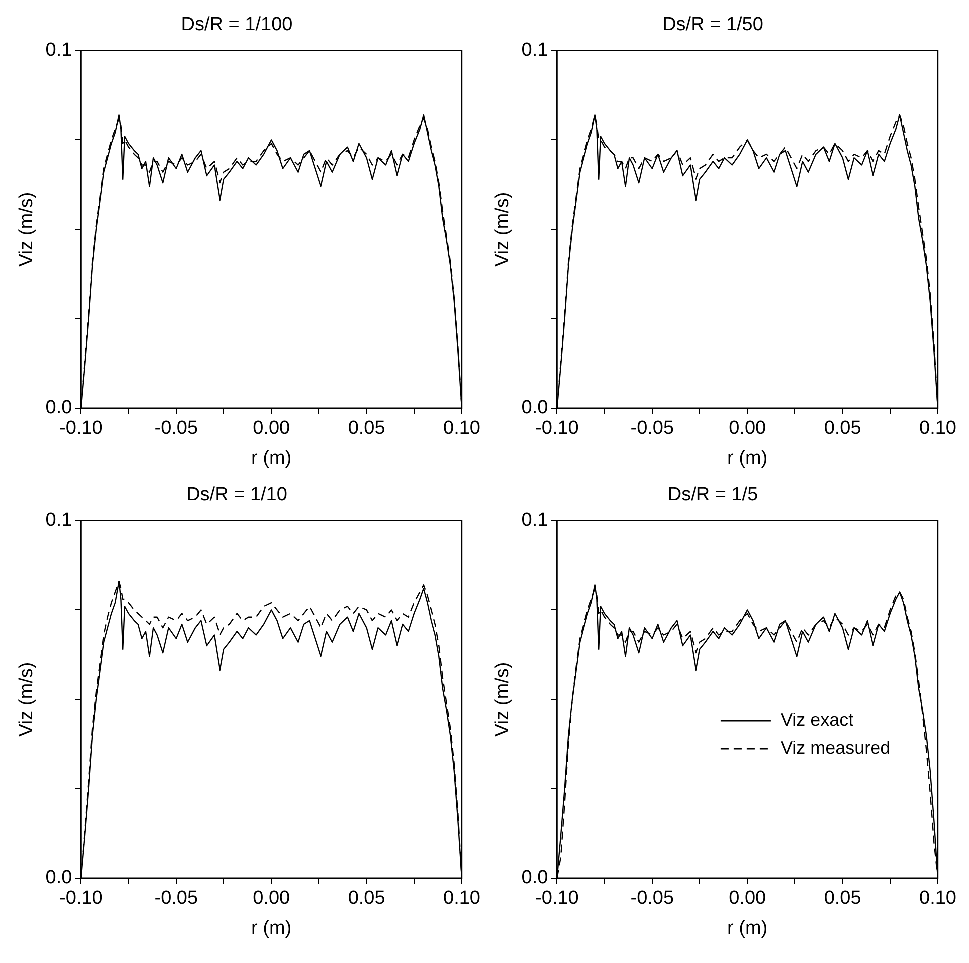  What do you see at coordinates (237, 25) in the screenshot?
I see `chart-title: Ds/R = 1/100` at bounding box center [237, 25].